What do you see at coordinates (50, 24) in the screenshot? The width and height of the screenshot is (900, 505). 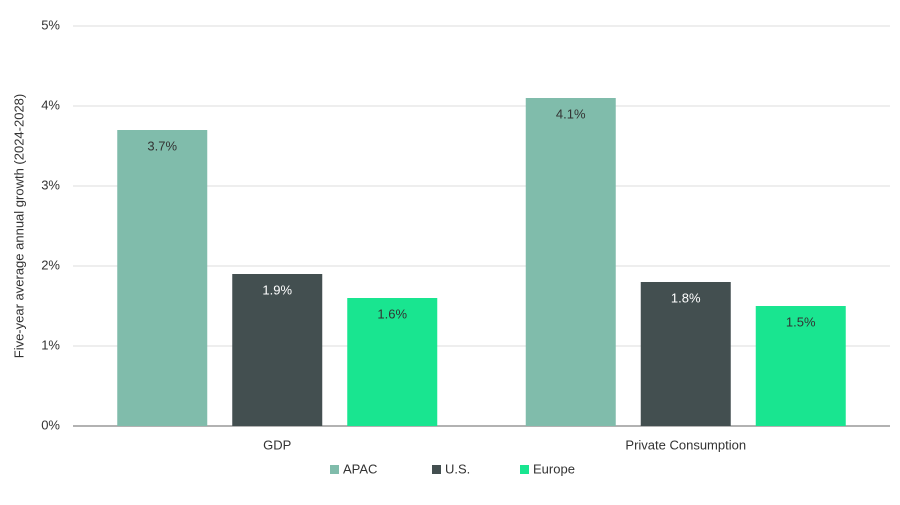 I see `y-tick-label: 5%` at bounding box center [50, 24].